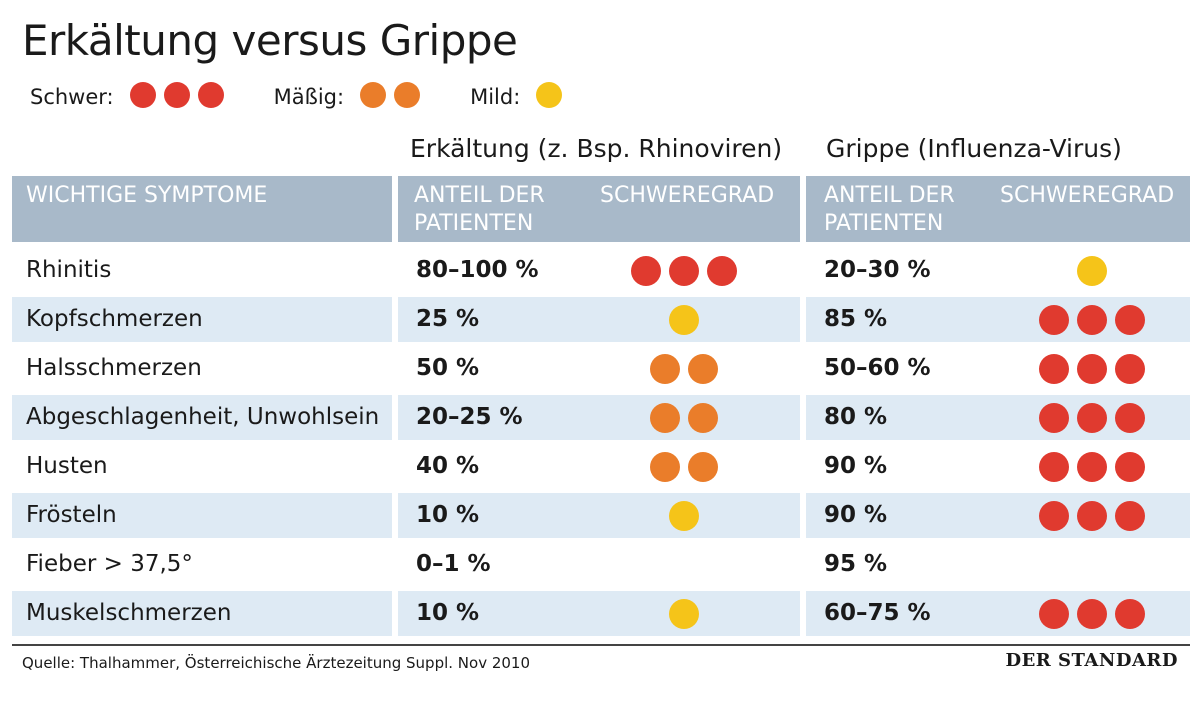 This screenshot has height=710, width=1200. What do you see at coordinates (599, 209) in the screenshot?
I see `header-cold: ANTEIL DER PATIENTEN SCHWEREGRAD` at bounding box center [599, 209].